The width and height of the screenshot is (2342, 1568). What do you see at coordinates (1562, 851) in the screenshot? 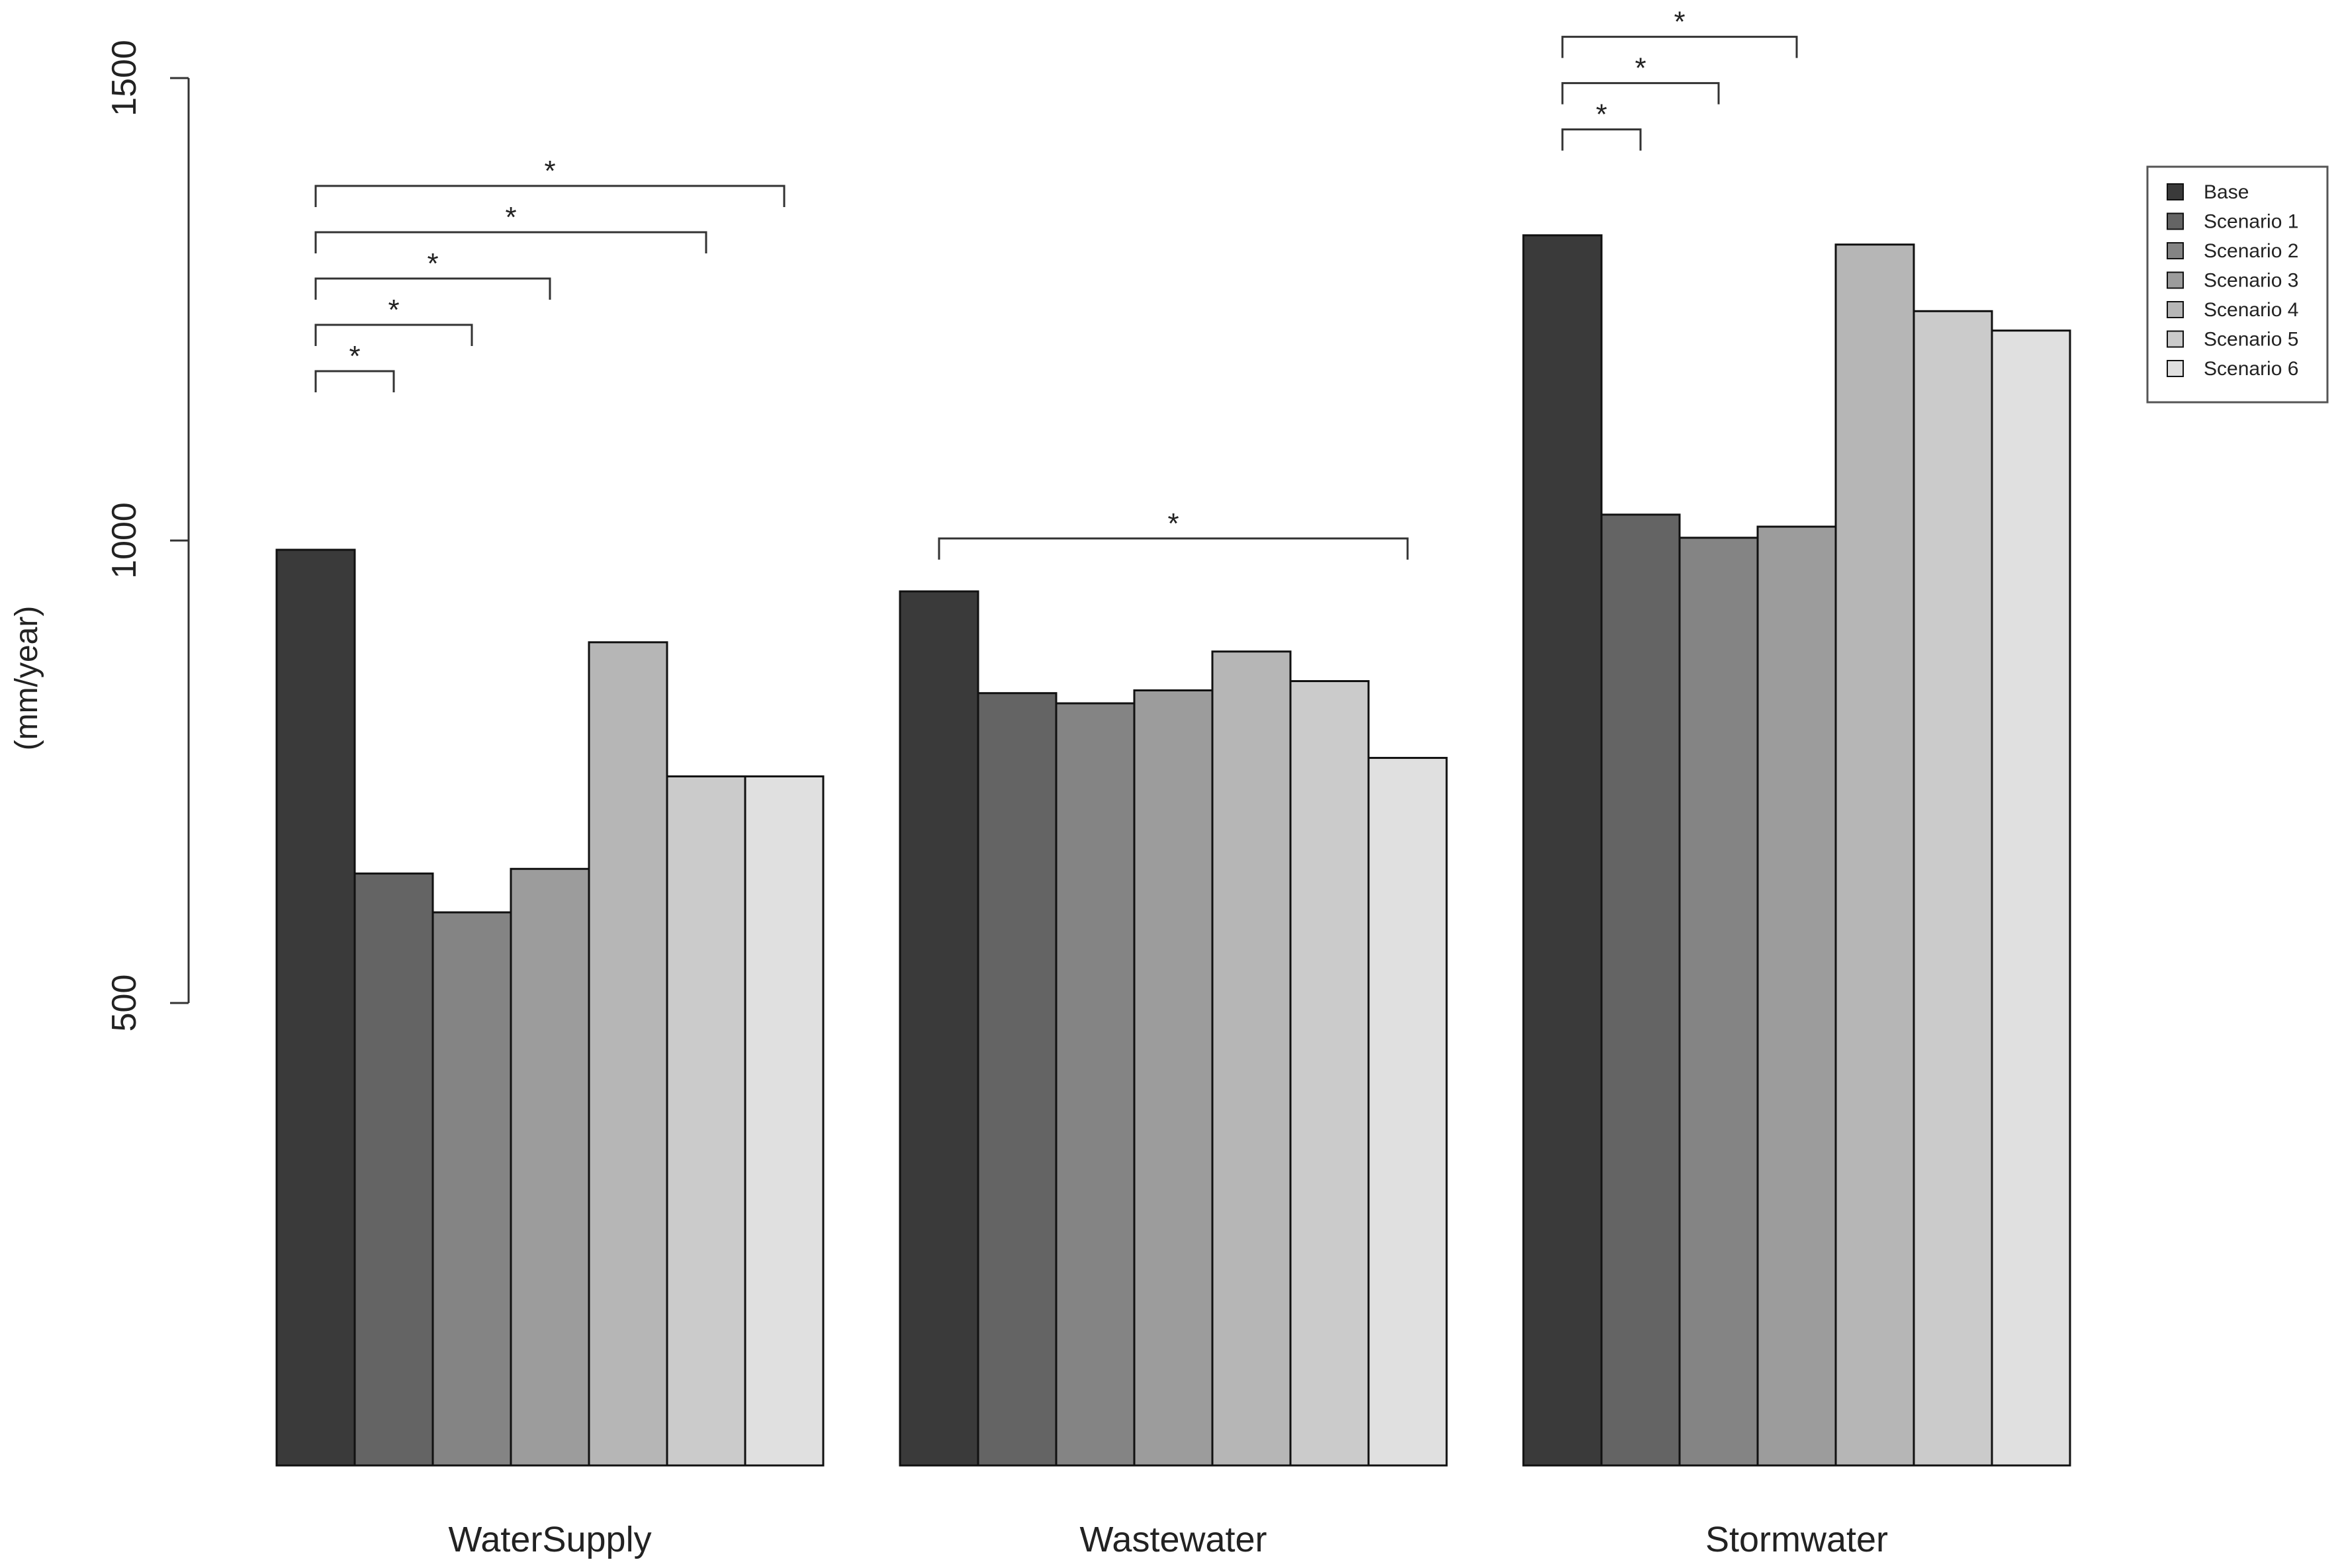
I see `bar-stormwater-base` at bounding box center [1562, 851].